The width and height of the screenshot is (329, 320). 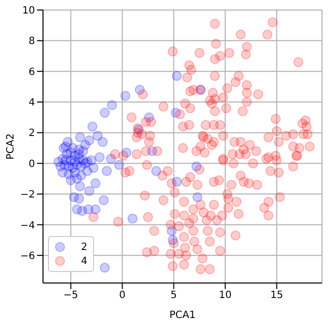 I want to click on y-tick-label: −6, so click(x=27, y=256).